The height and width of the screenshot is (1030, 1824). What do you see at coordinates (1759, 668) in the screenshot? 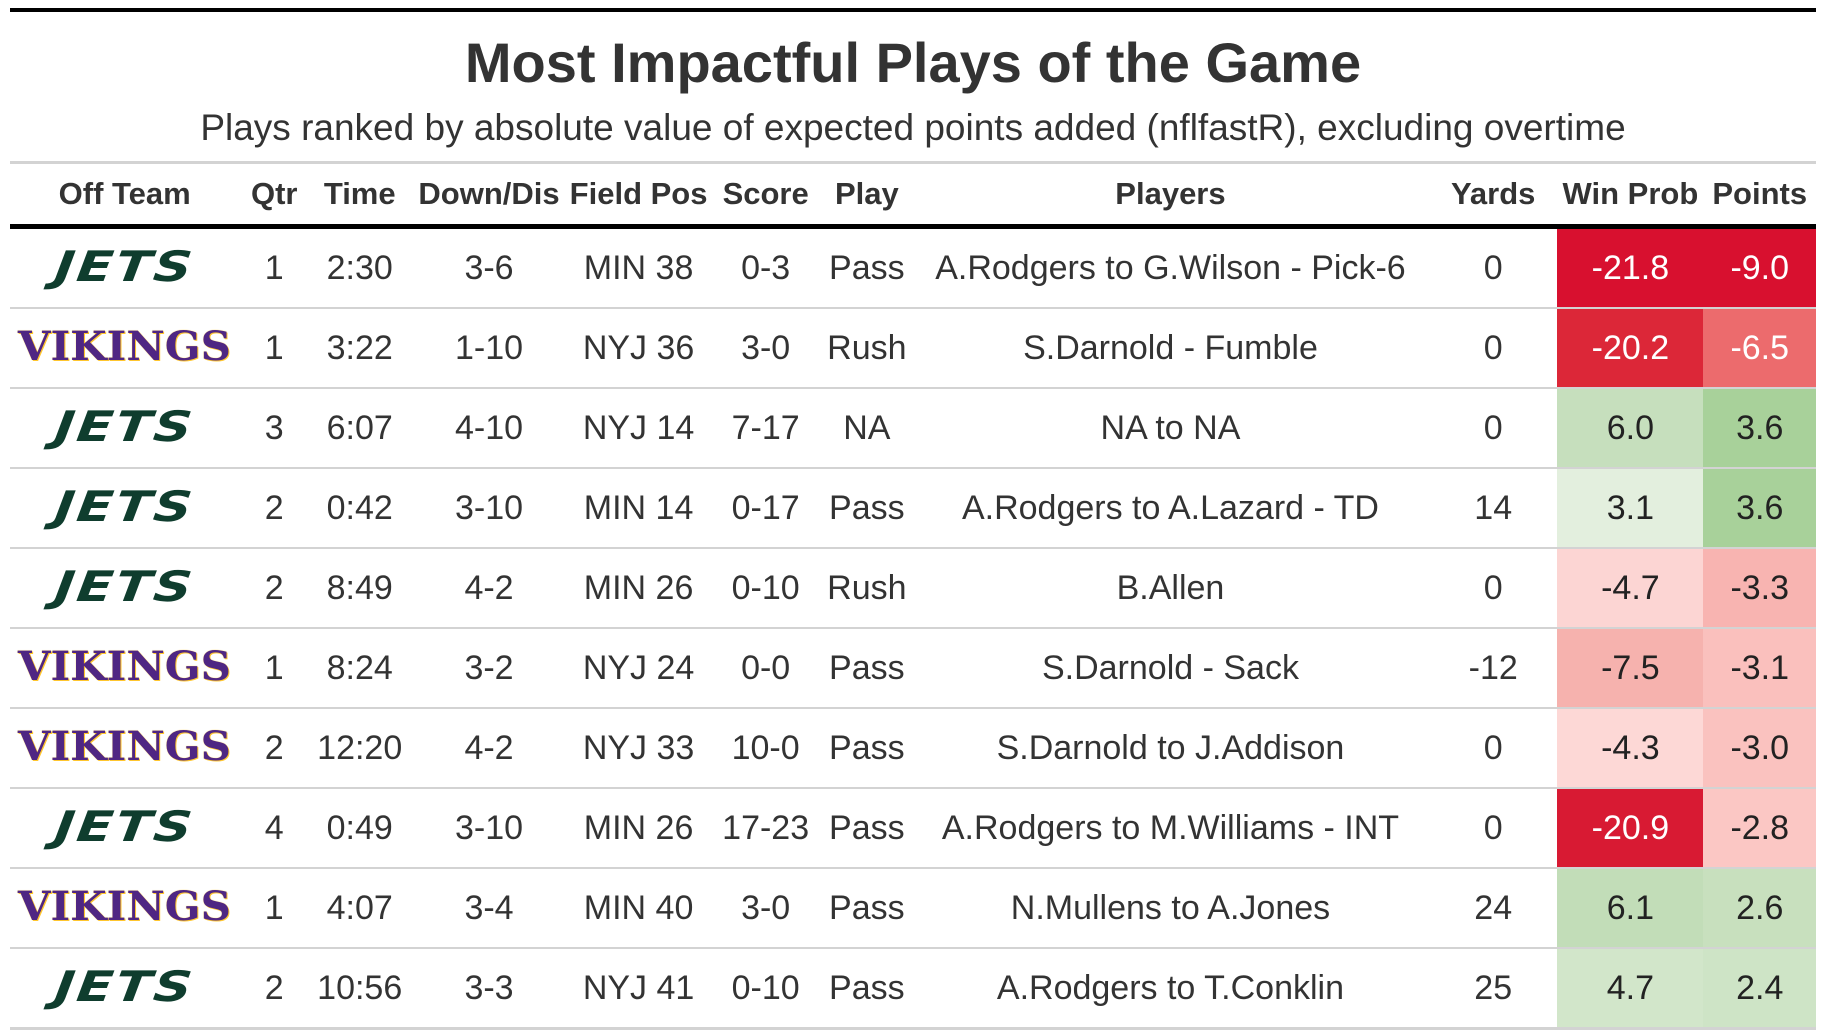
I see `points-cell: -3.1` at bounding box center [1759, 668].